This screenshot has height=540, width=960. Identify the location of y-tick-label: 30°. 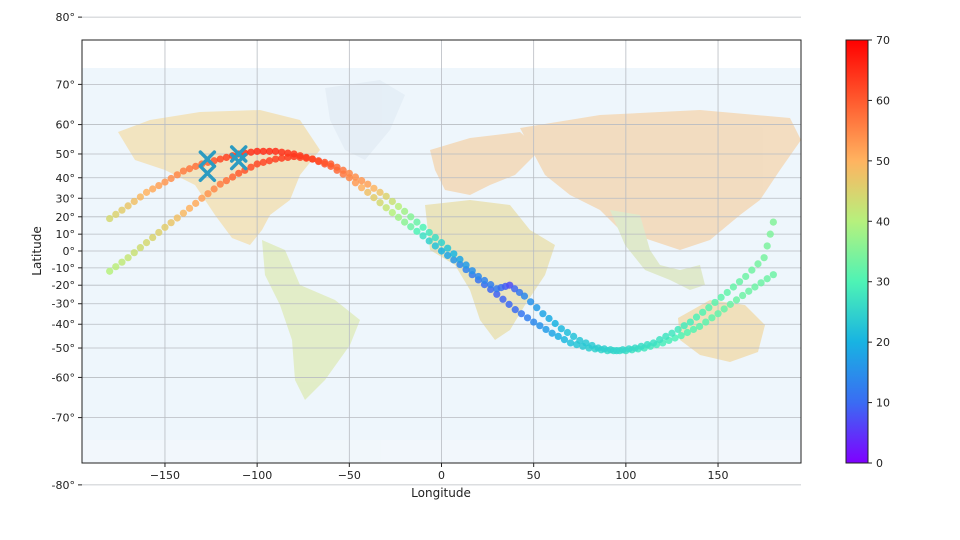
(66, 198).